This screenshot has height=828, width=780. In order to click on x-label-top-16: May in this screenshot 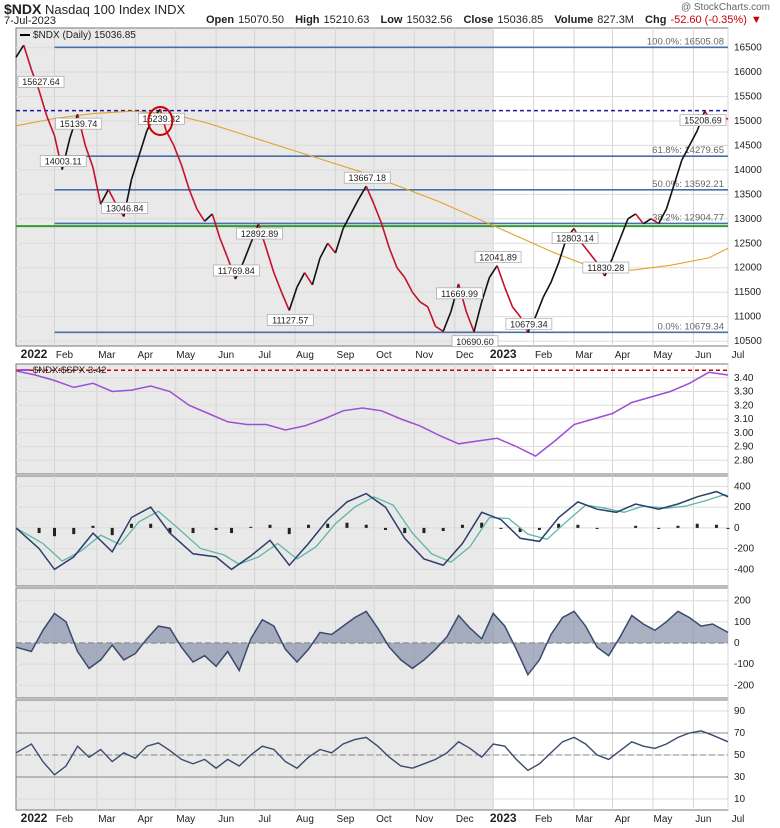, I will do `click(662, 355)`.